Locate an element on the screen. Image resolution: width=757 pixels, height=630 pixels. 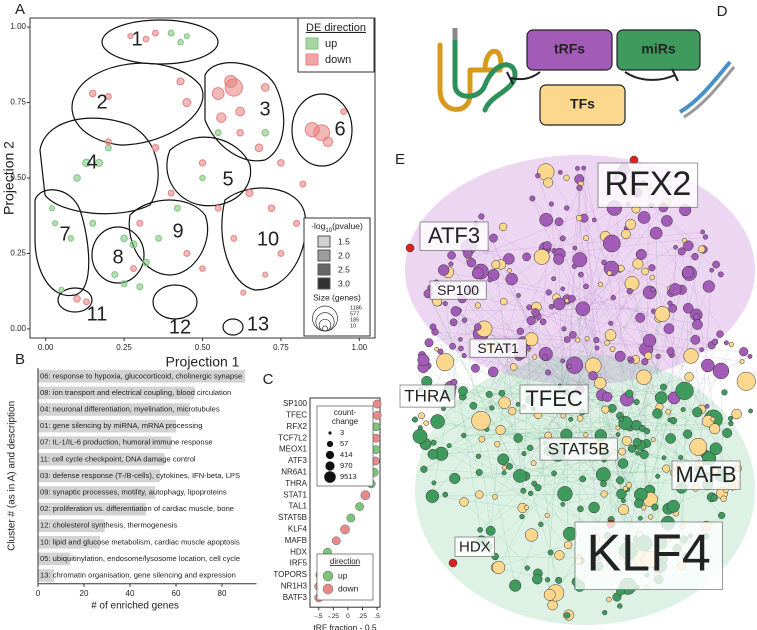
pvalue-label: 1.5 is located at coordinates (344, 241).